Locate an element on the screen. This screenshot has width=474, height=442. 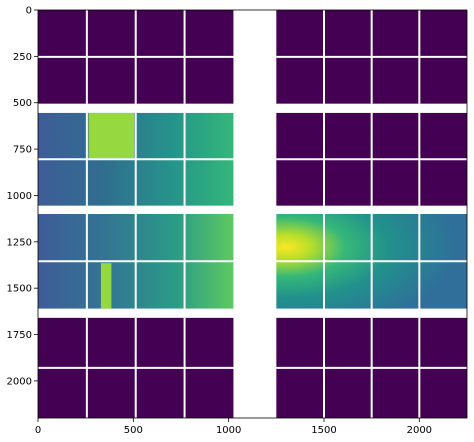
x-axis: 0 500 1000 1500 2000 is located at coordinates (233, 427).